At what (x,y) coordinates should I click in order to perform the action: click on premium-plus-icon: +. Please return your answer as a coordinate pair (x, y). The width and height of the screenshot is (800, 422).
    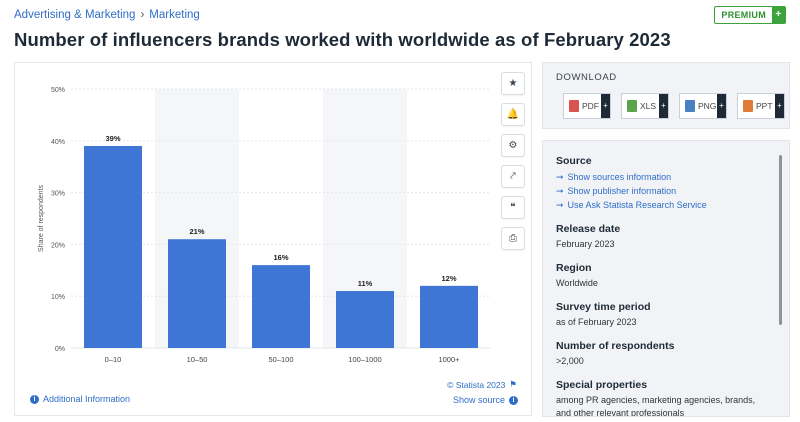
    Looking at the image, I should click on (778, 15).